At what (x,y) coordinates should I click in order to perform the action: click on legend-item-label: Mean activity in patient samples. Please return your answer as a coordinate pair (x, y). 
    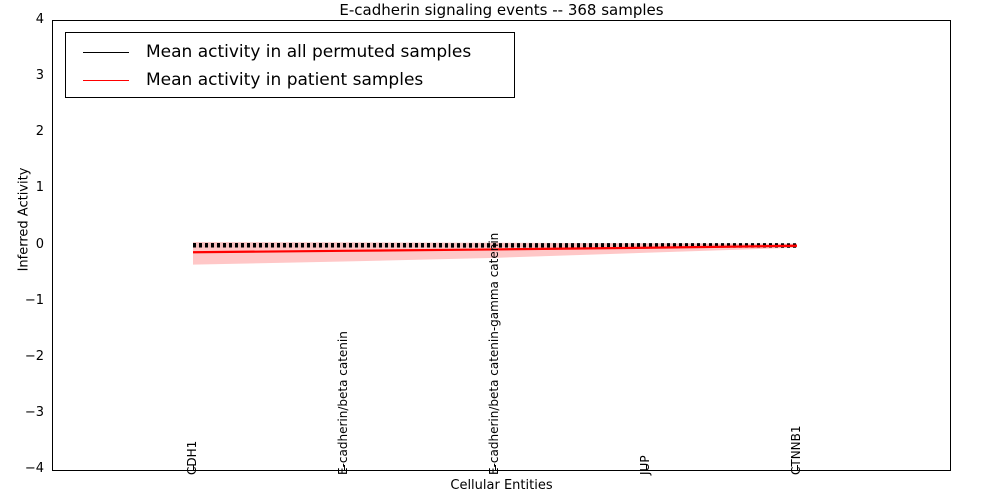
    Looking at the image, I should click on (285, 80).